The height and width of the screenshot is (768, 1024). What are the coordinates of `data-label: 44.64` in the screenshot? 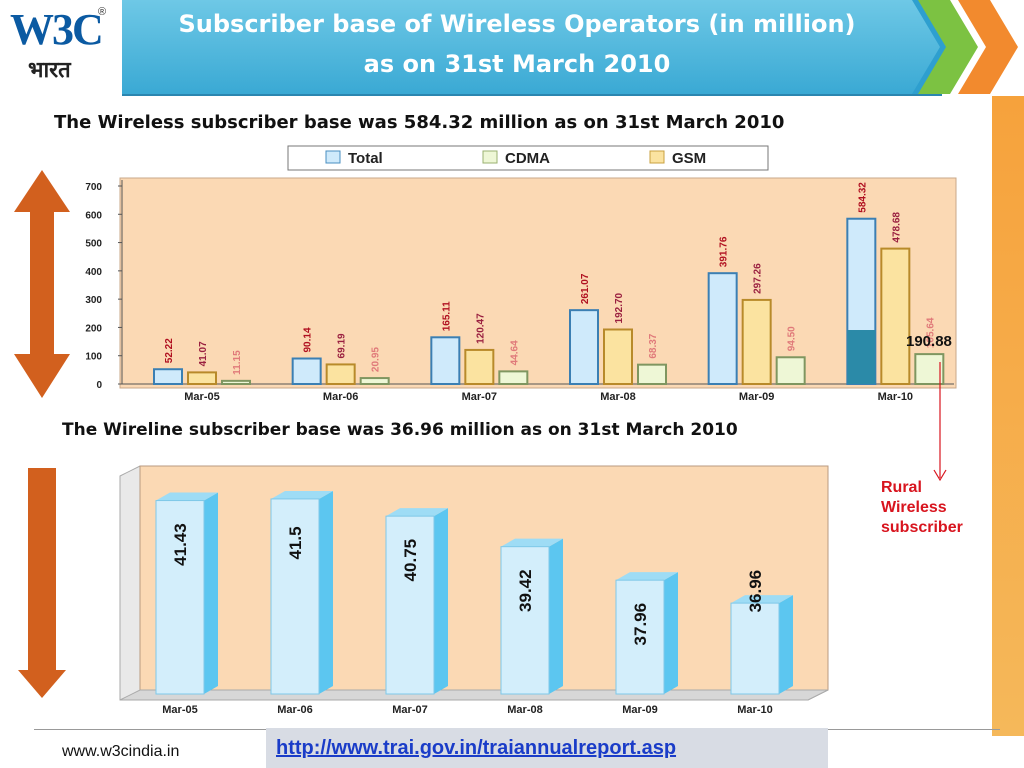 It's located at (514, 352).